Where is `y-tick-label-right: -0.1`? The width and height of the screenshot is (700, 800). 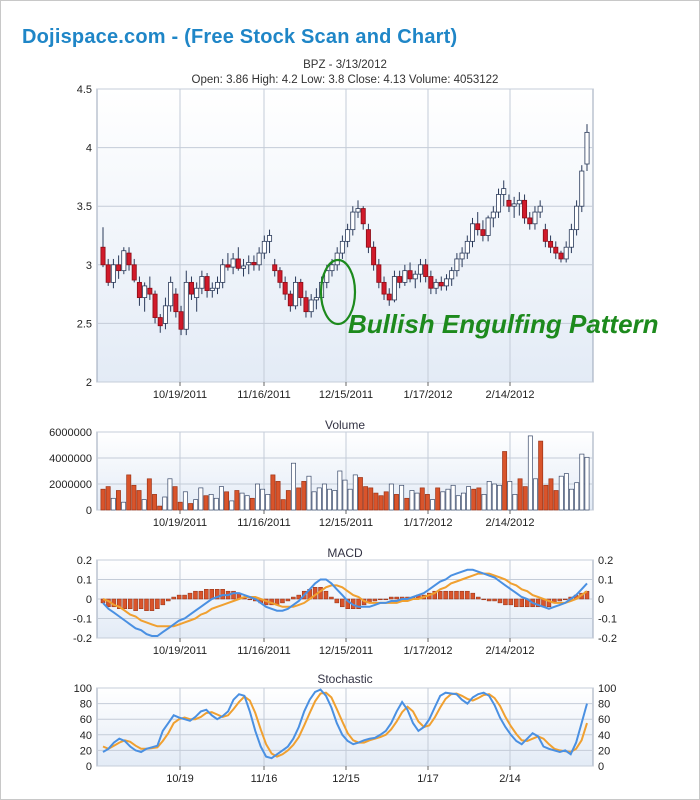 y-tick-label-right: -0.1 is located at coordinates (607, 620).